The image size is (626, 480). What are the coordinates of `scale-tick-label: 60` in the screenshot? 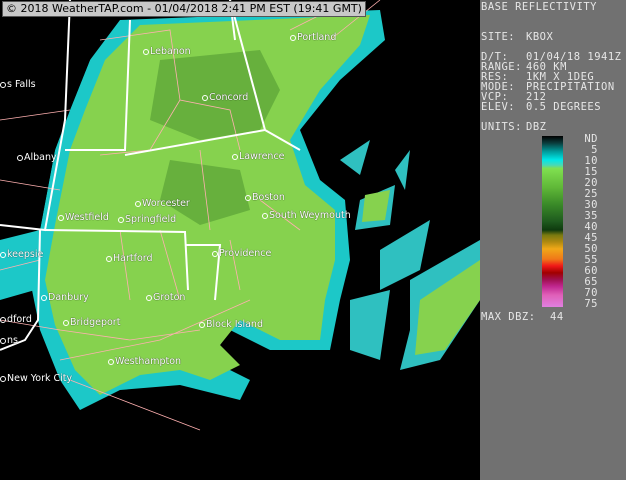 It's located at (591, 271).